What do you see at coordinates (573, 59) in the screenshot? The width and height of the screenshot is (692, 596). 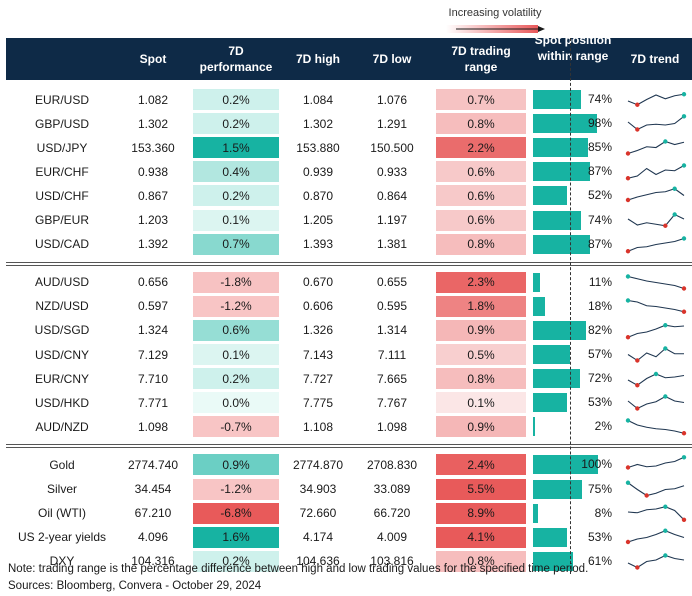 I see `header-spot-position: Spot position within range` at bounding box center [573, 59].